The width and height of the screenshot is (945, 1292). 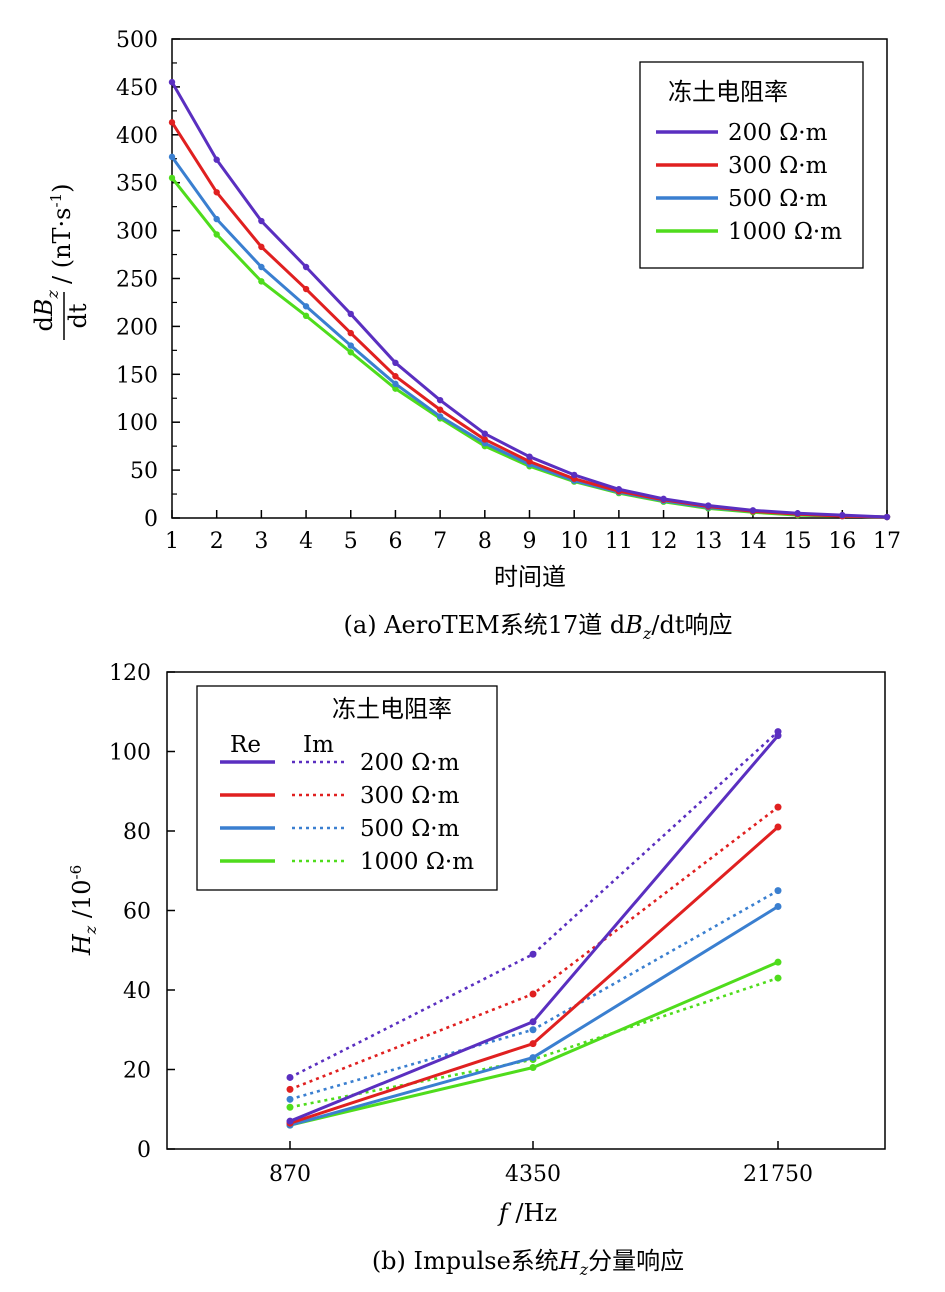 What do you see at coordinates (82, 902) in the screenshot?
I see `chart-b-ylabel-rest: /10` at bounding box center [82, 902].